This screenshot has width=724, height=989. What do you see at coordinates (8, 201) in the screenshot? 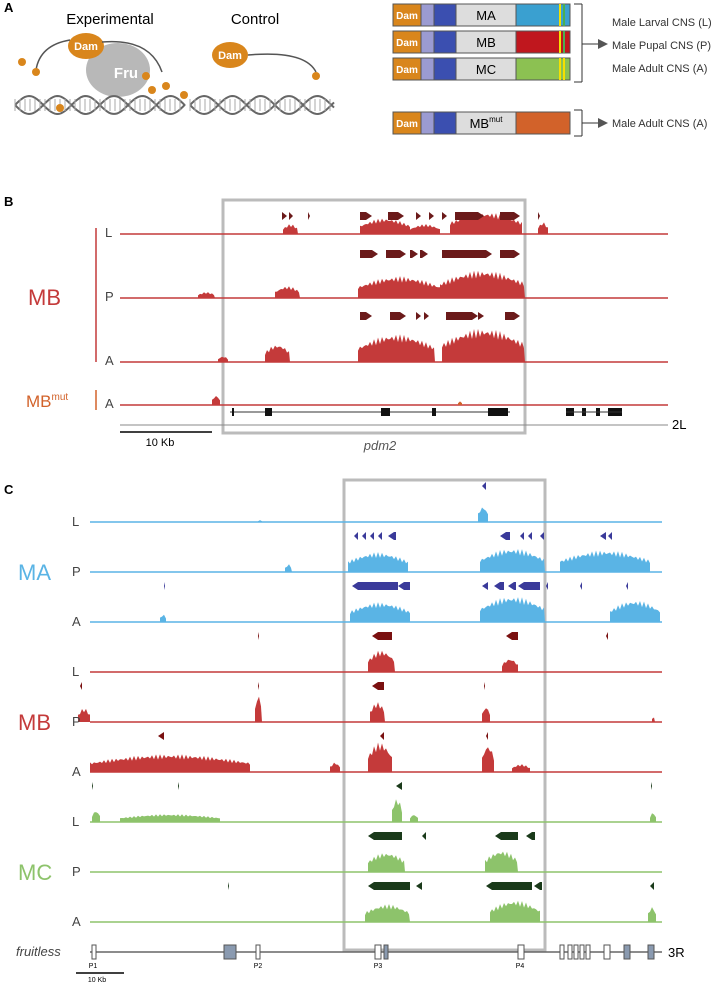
I see `panel-label: B` at bounding box center [8, 201].